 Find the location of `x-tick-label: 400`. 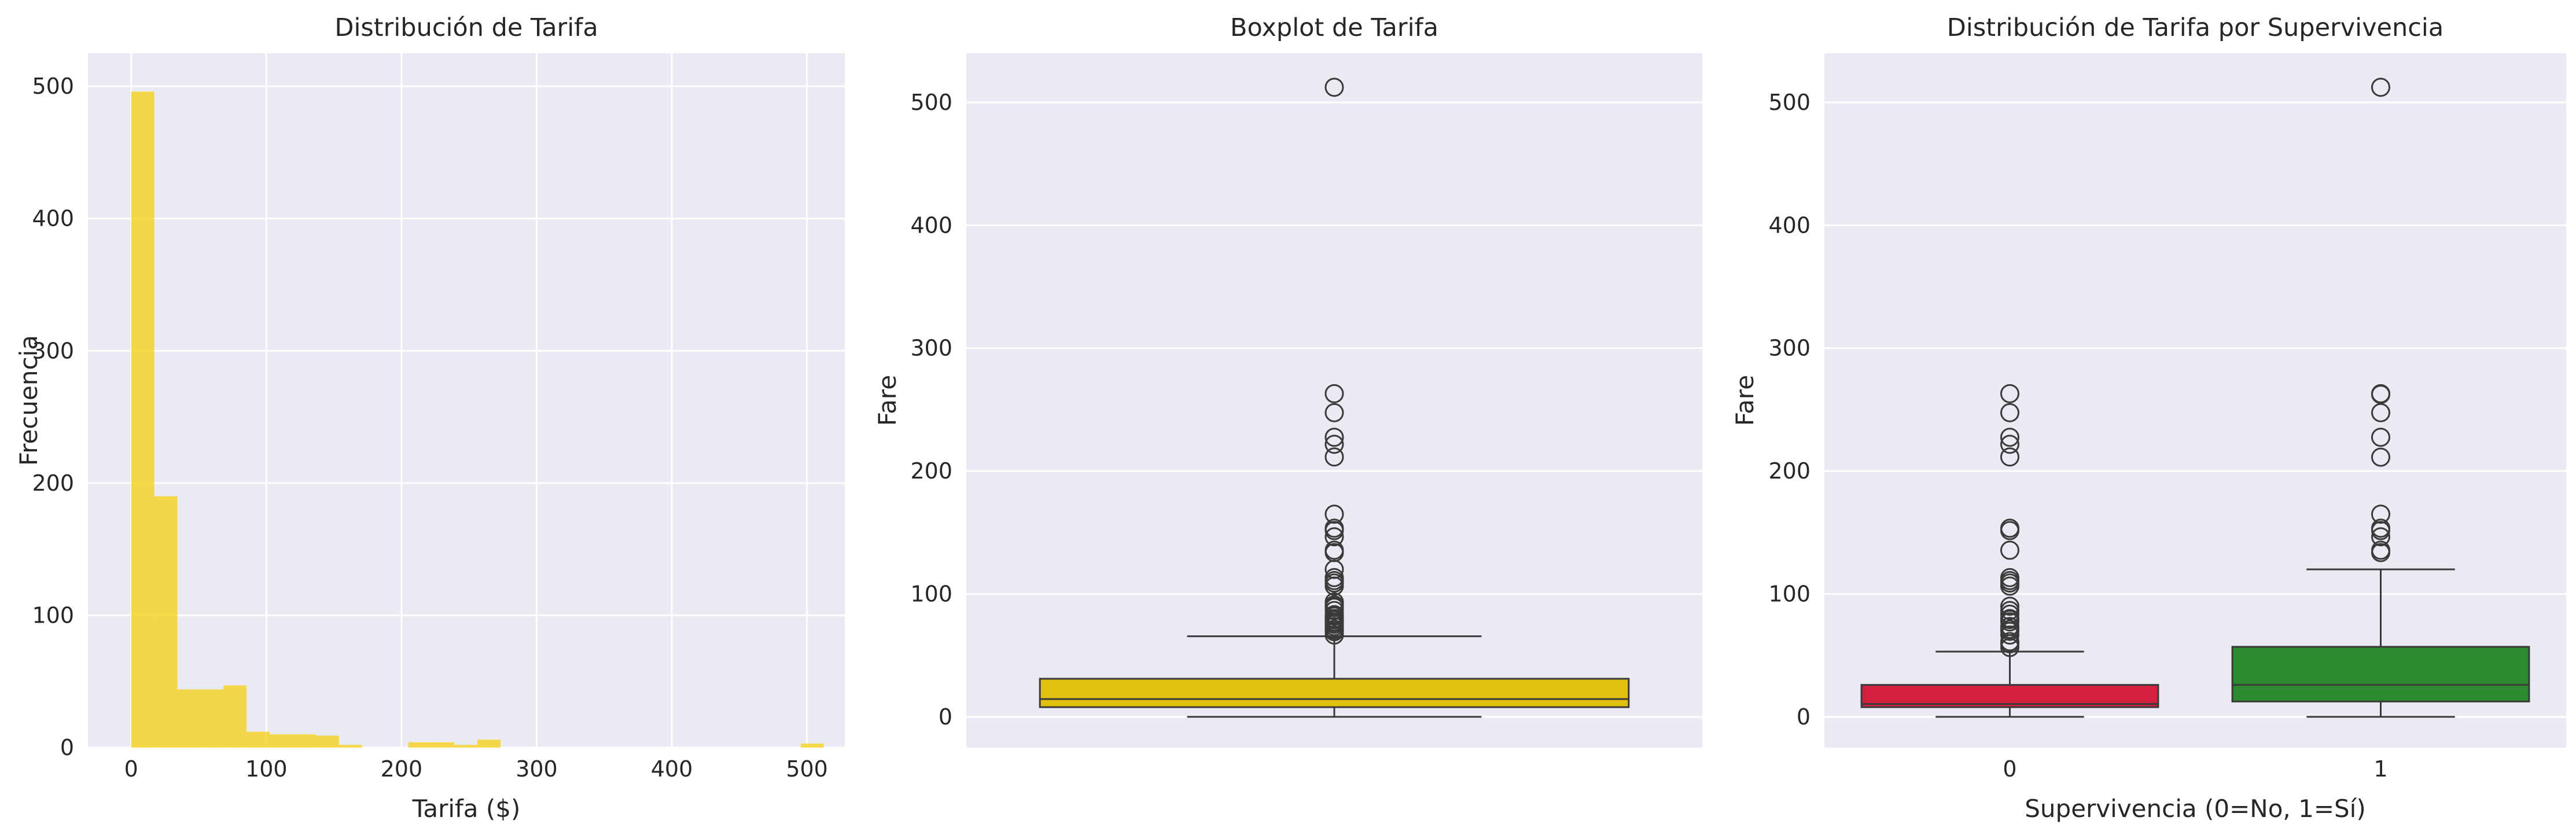

x-tick-label: 400 is located at coordinates (672, 769).